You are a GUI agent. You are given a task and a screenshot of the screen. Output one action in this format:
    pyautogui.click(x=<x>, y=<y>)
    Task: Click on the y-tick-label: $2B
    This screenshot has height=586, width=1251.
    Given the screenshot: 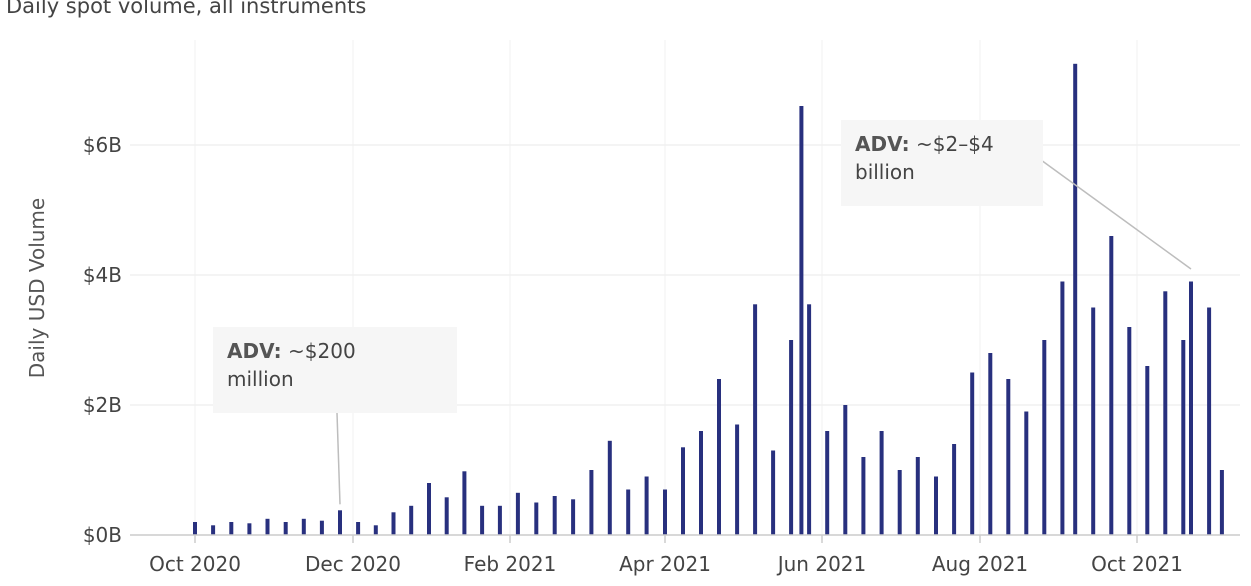 What is the action you would take?
    pyautogui.click(x=102, y=405)
    